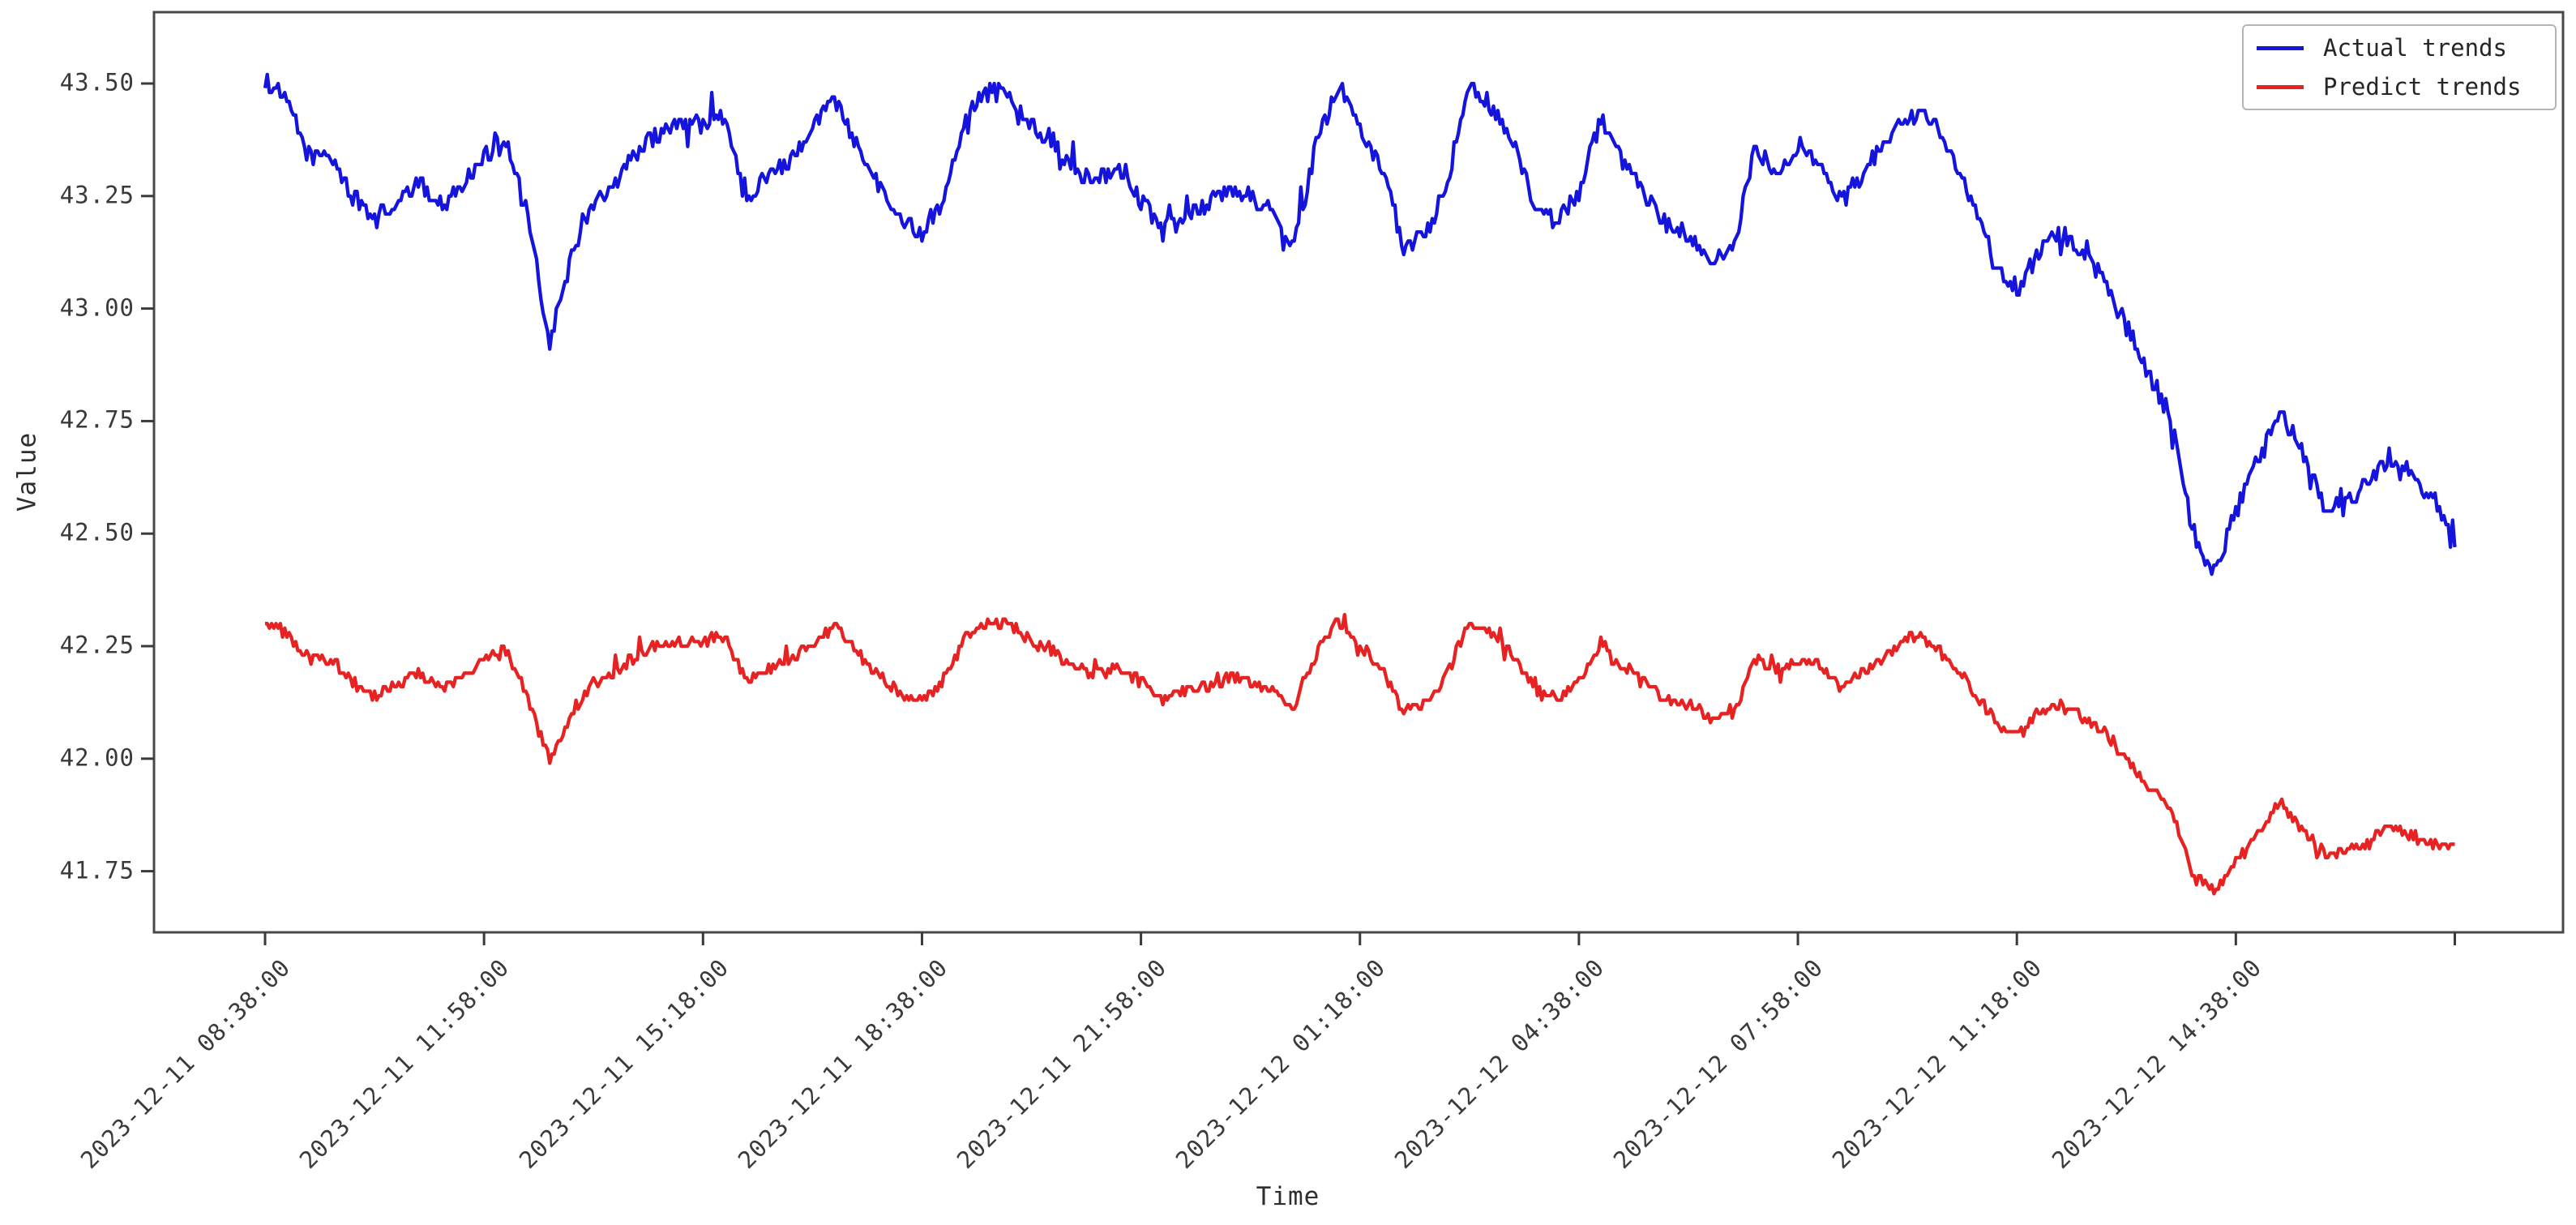  What do you see at coordinates (97, 532) in the screenshot?
I see `y-tick-label: 42.50` at bounding box center [97, 532].